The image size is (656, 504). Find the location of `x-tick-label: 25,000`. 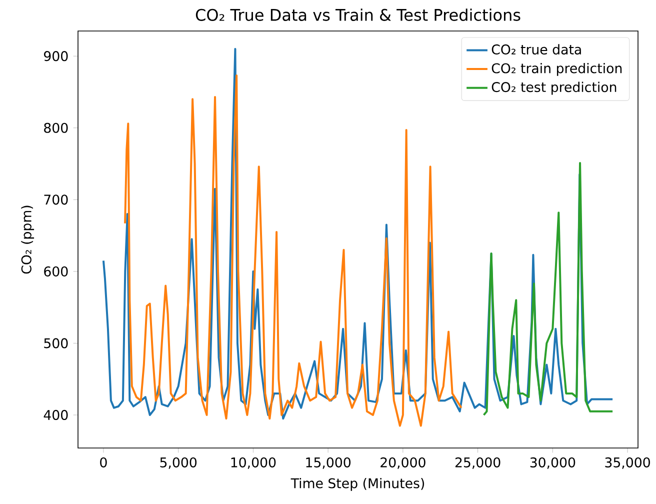

x-tick-label: 25,000 is located at coordinates (477, 463).